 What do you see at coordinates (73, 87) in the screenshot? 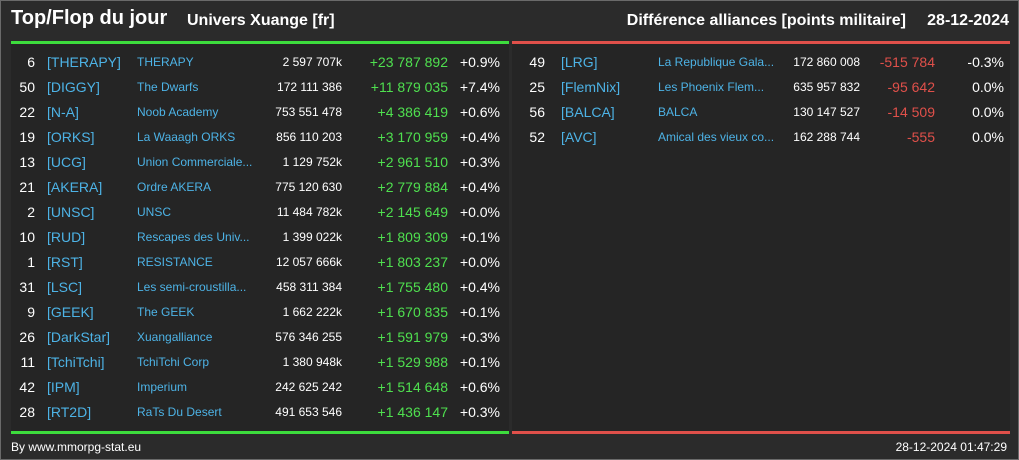
I see `alliance-tag-link: [DIGGY]` at bounding box center [73, 87].